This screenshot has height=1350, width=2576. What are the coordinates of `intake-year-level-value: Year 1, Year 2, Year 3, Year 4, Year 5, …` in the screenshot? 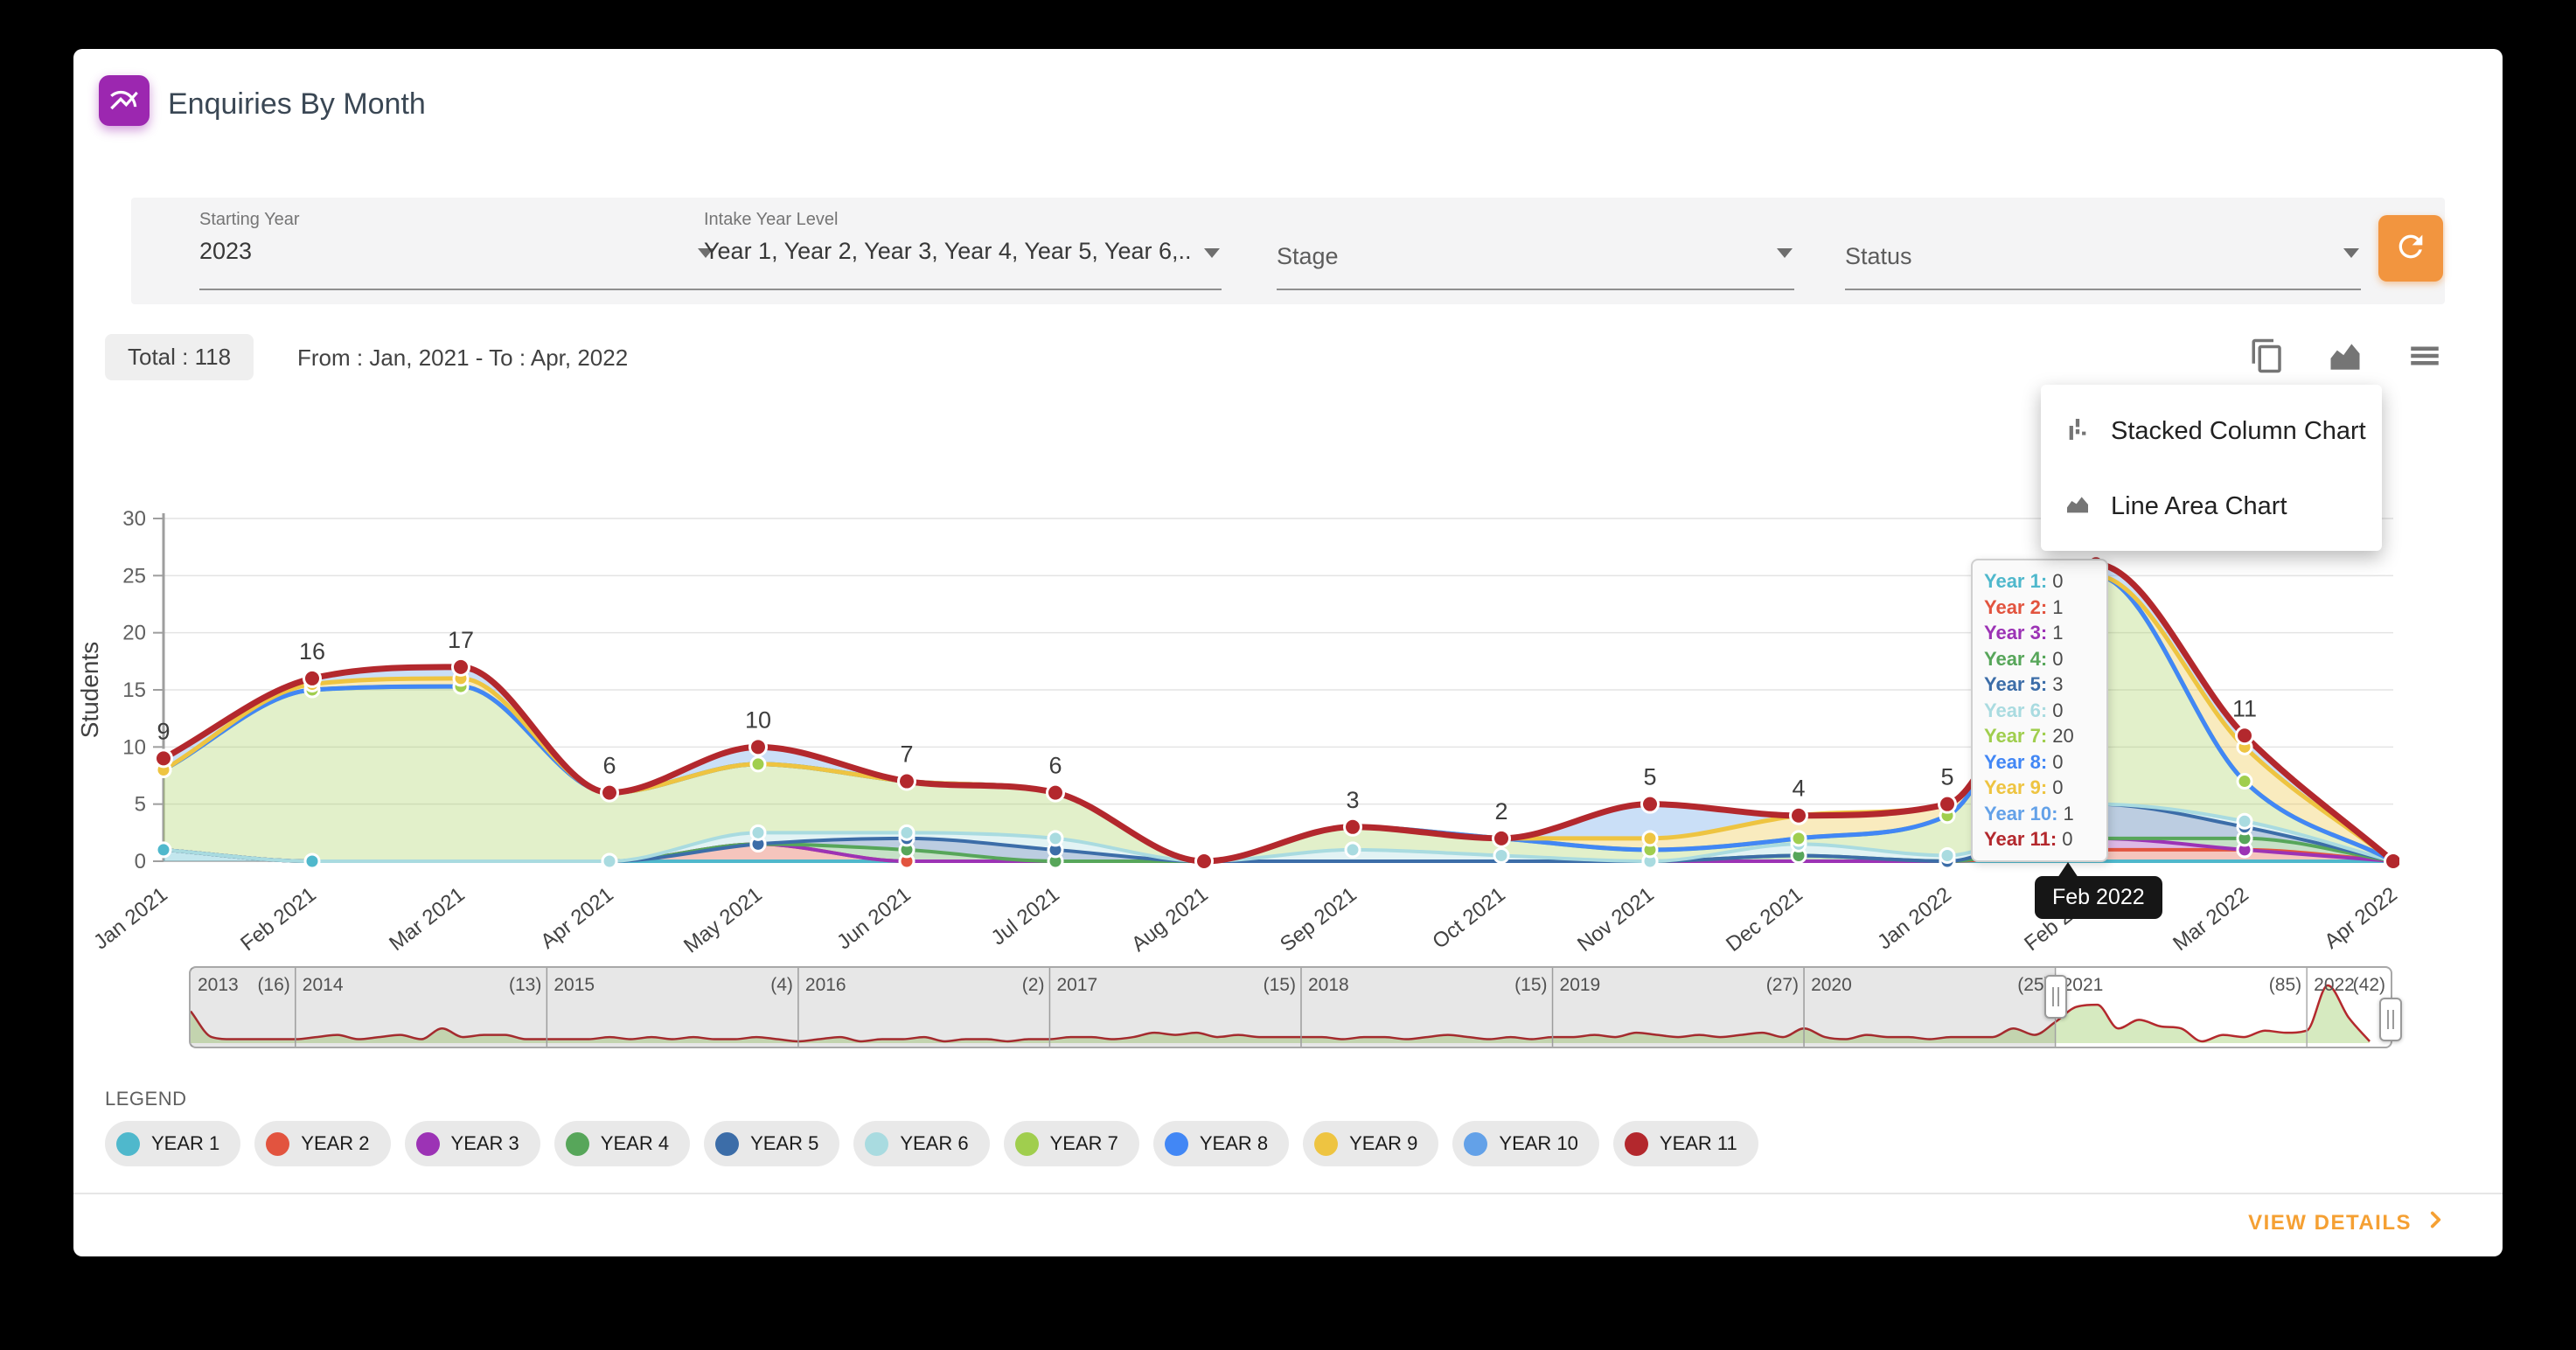 It's located at (947, 251).